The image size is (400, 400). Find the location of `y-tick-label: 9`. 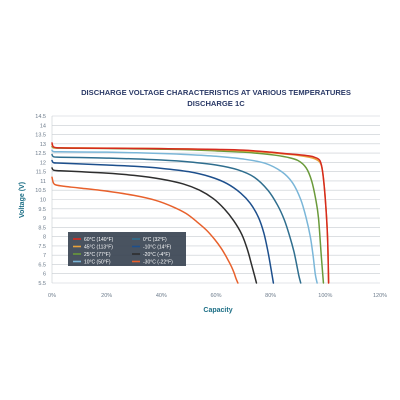

y-tick-label: 9 is located at coordinates (44, 219).